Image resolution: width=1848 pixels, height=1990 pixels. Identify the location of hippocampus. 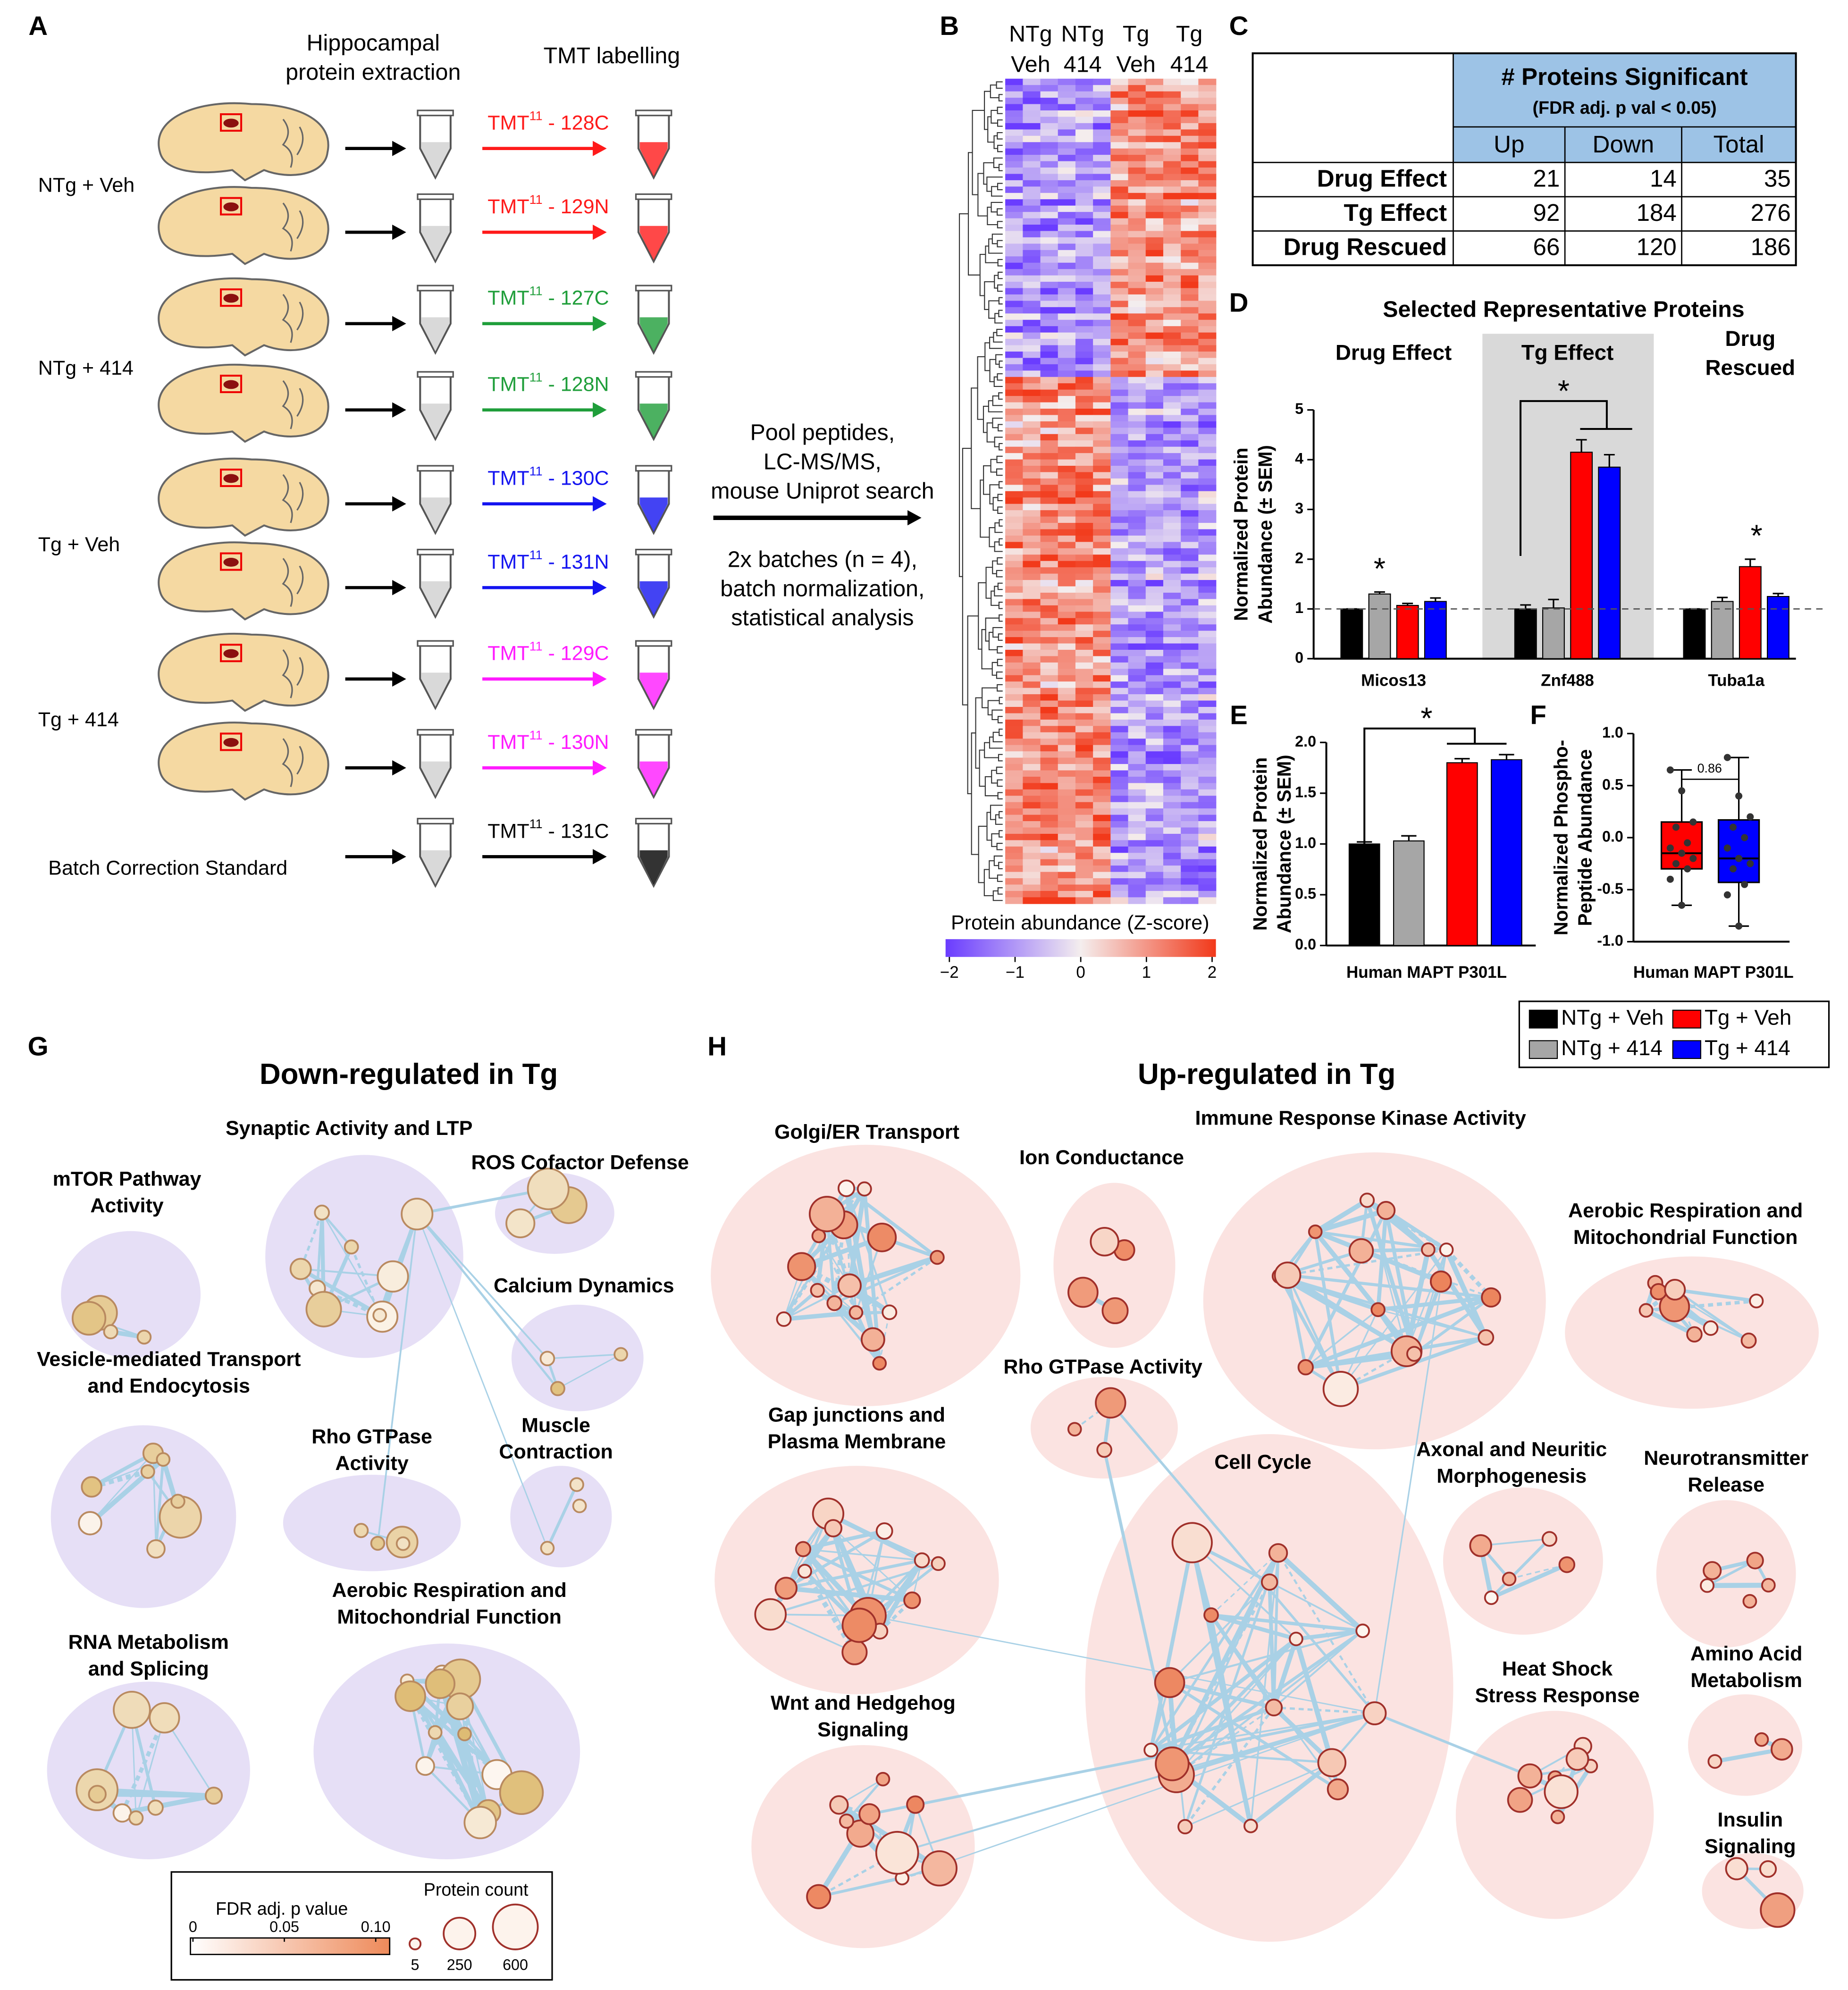
(231, 298).